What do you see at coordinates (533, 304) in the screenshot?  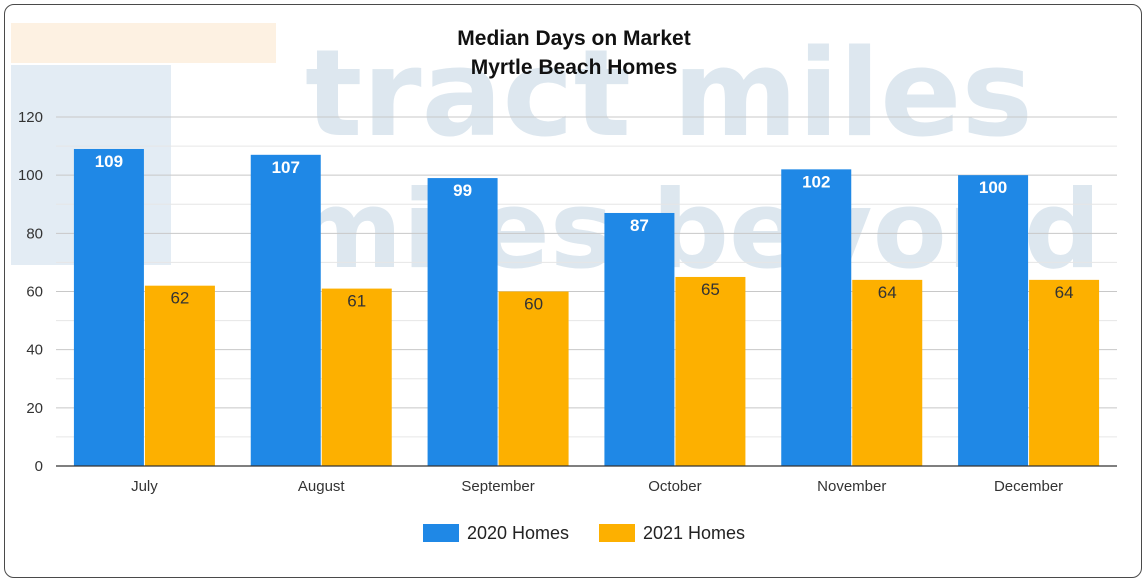 I see `data-label: 60` at bounding box center [533, 304].